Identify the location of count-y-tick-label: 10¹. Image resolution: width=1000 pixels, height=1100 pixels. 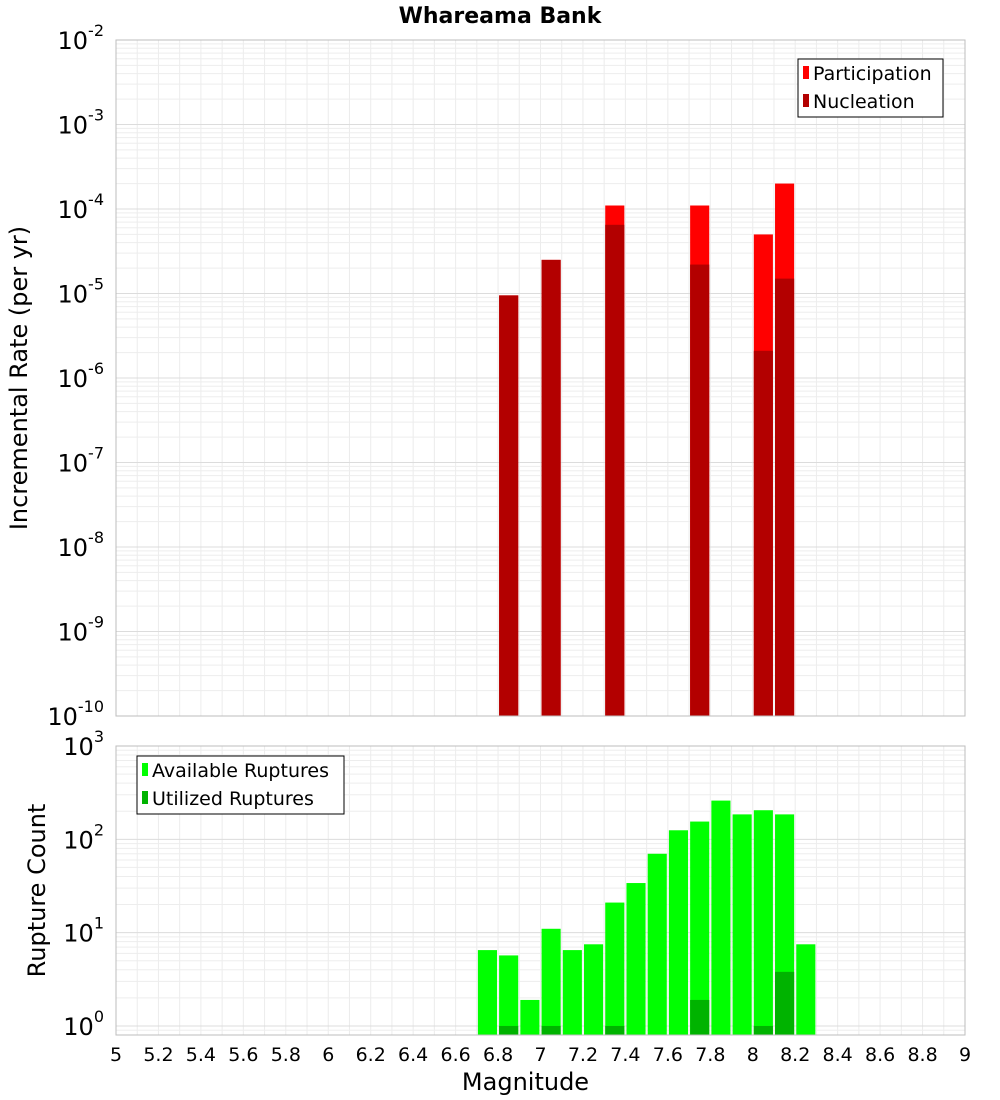
(83, 931).